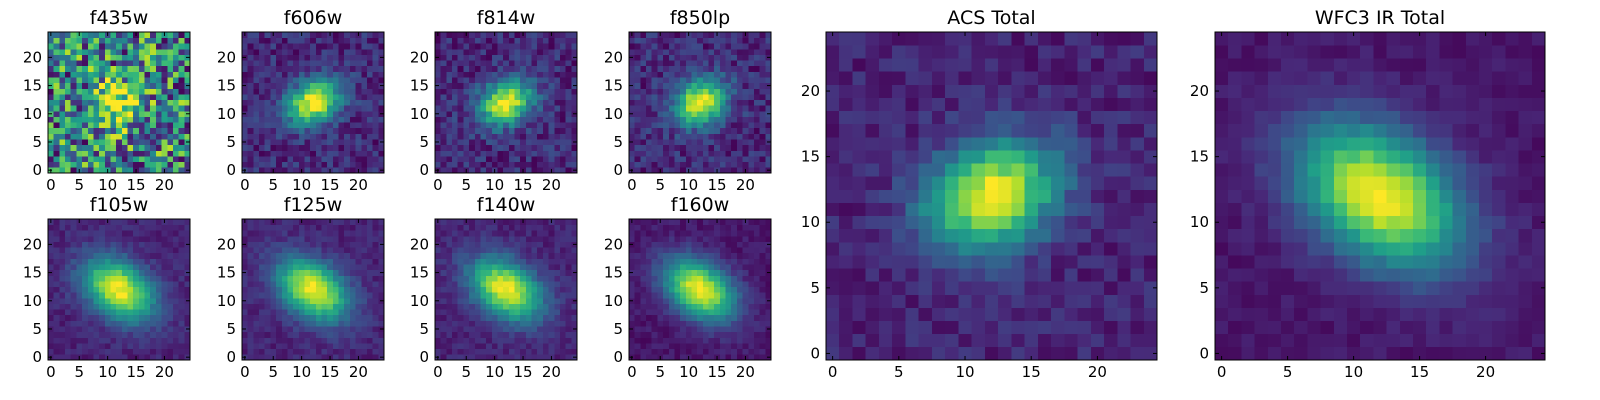 The height and width of the screenshot is (400, 1600). What do you see at coordinates (226, 86) in the screenshot?
I see `y-tick-label: 15` at bounding box center [226, 86].